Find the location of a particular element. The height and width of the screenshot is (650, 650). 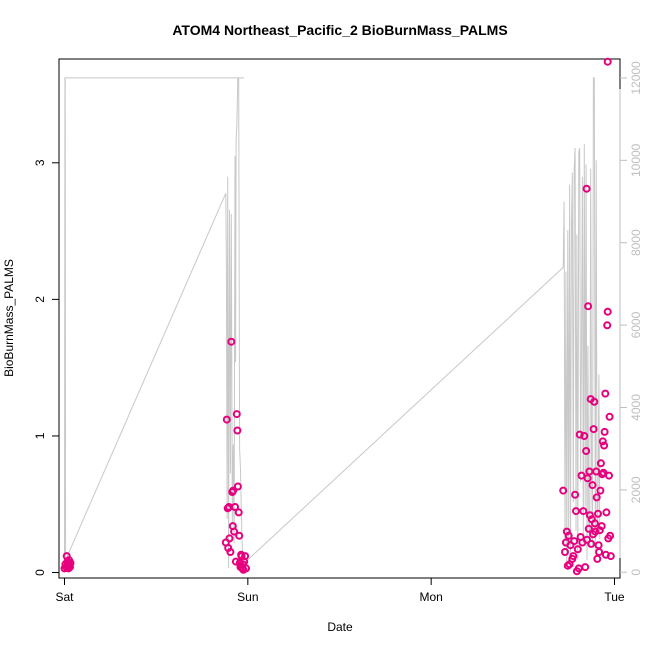

y2-tick-label: 12000 is located at coordinates (636, 78).